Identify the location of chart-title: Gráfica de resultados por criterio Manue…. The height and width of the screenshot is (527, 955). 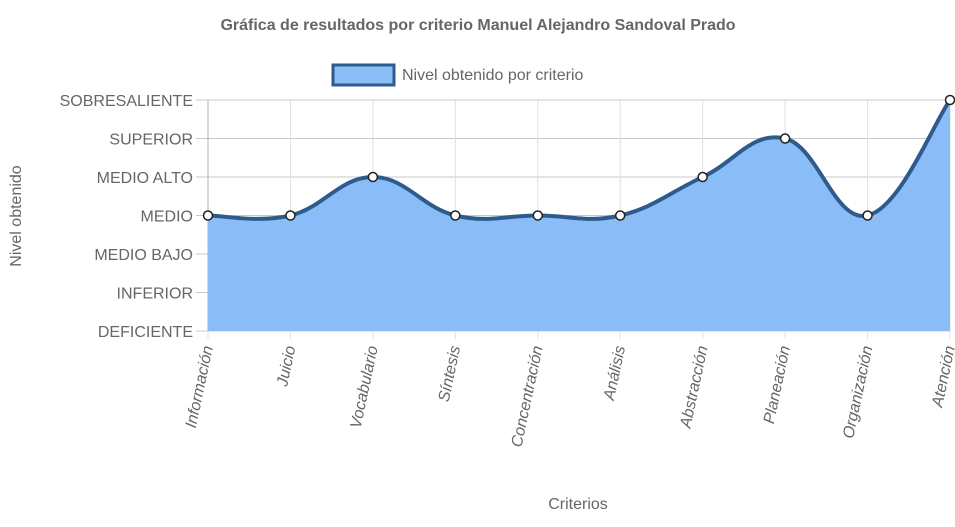
(477, 25).